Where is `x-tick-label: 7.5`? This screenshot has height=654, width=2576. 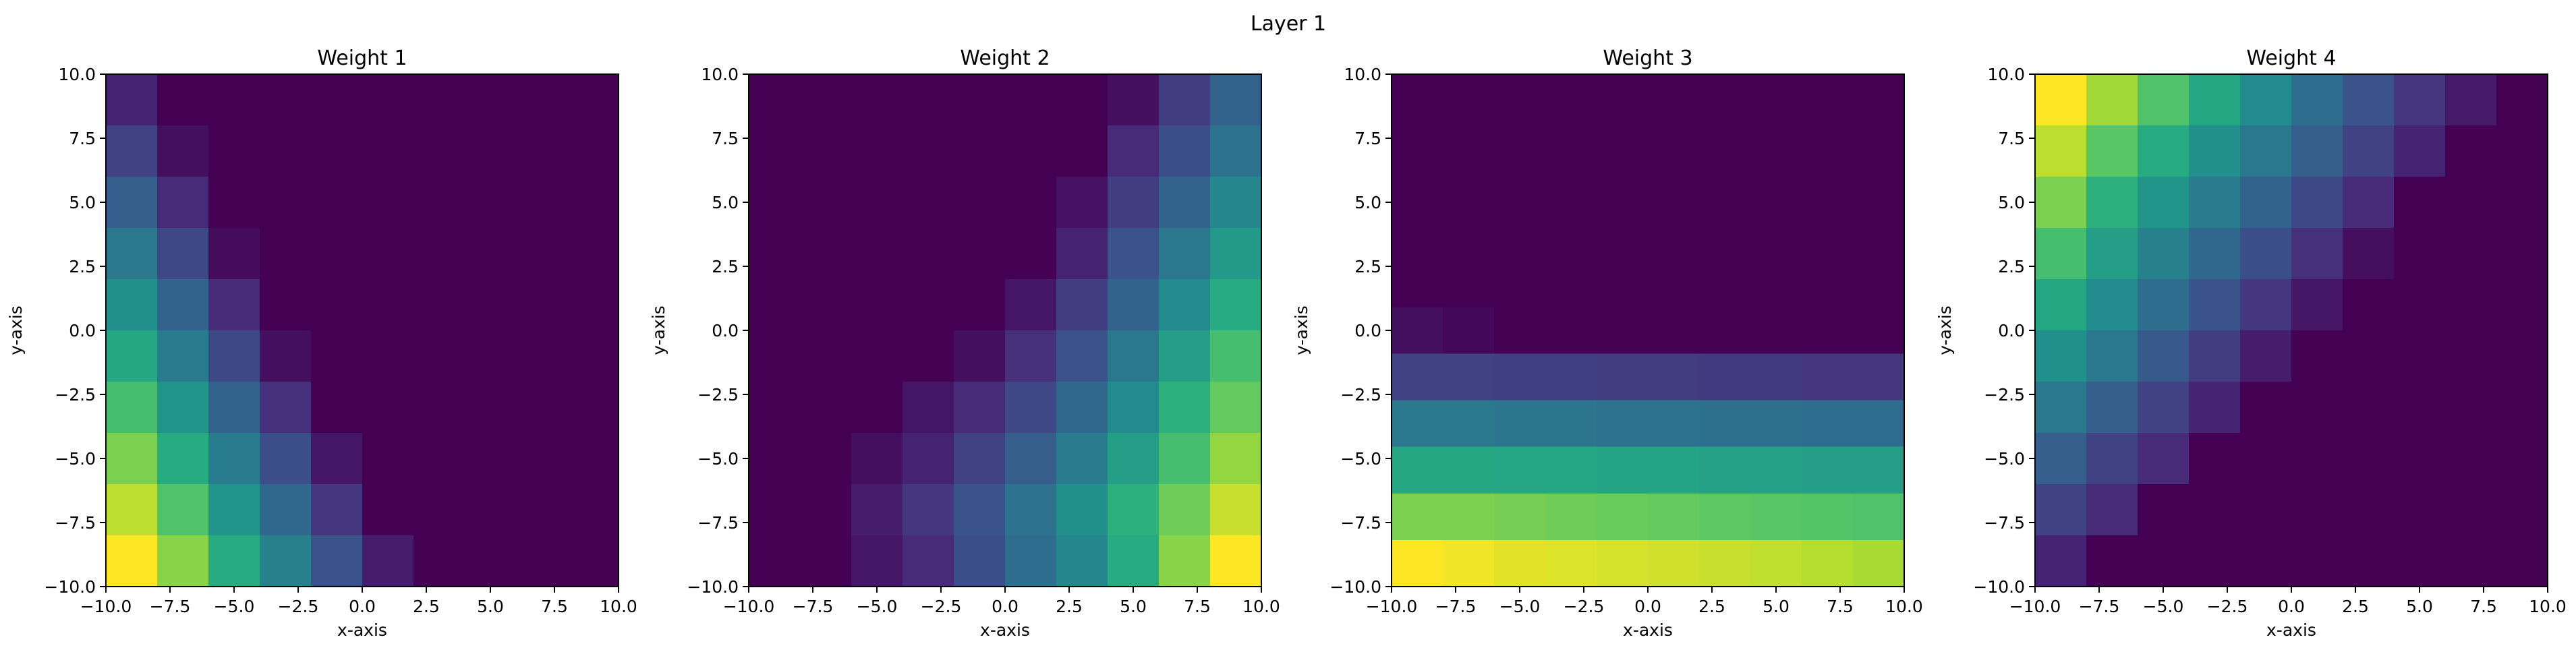
x-tick-label: 7.5 is located at coordinates (2483, 607).